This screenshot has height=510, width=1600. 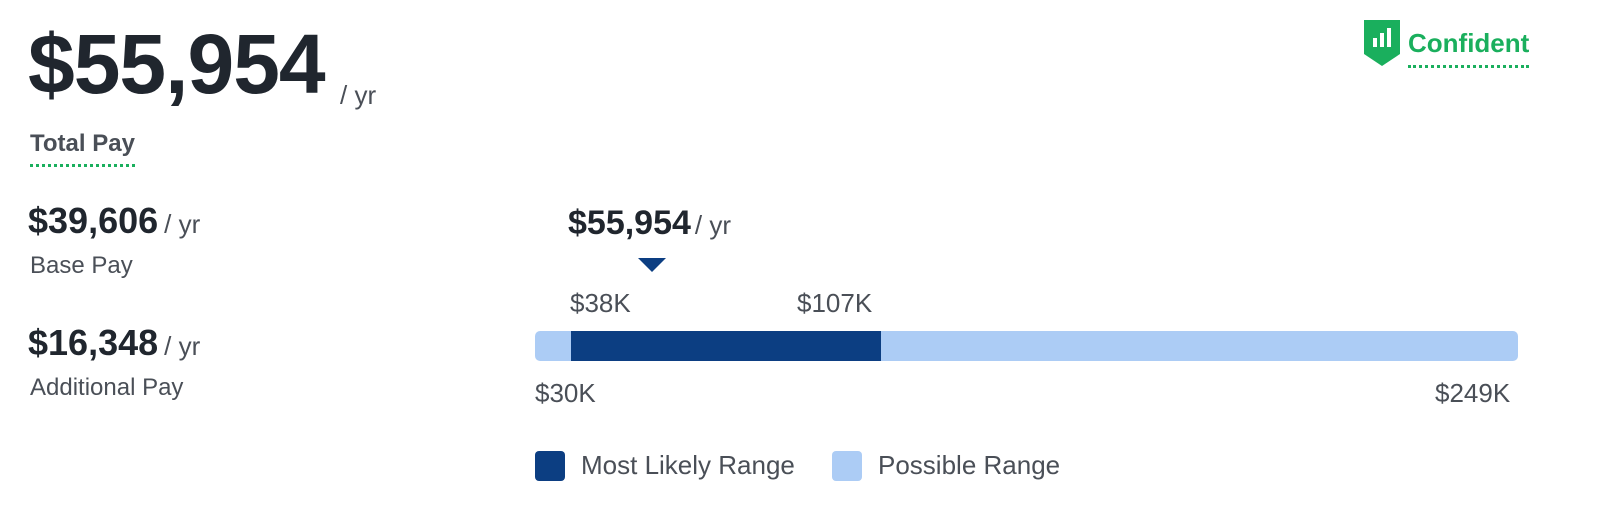 I want to click on median-pay-value: $55,954, so click(x=629, y=223).